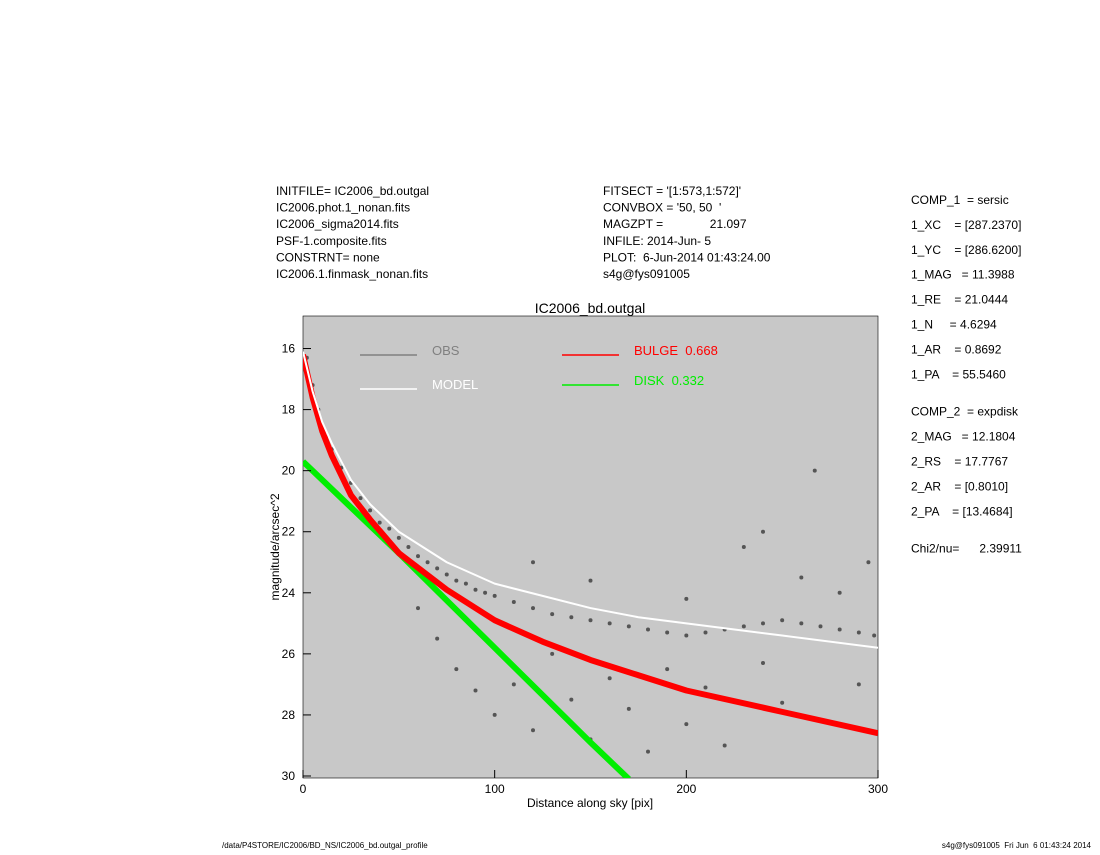 The height and width of the screenshot is (855, 1100). I want to click on header-line: IC2006_sigma2014.fits, so click(337, 224).